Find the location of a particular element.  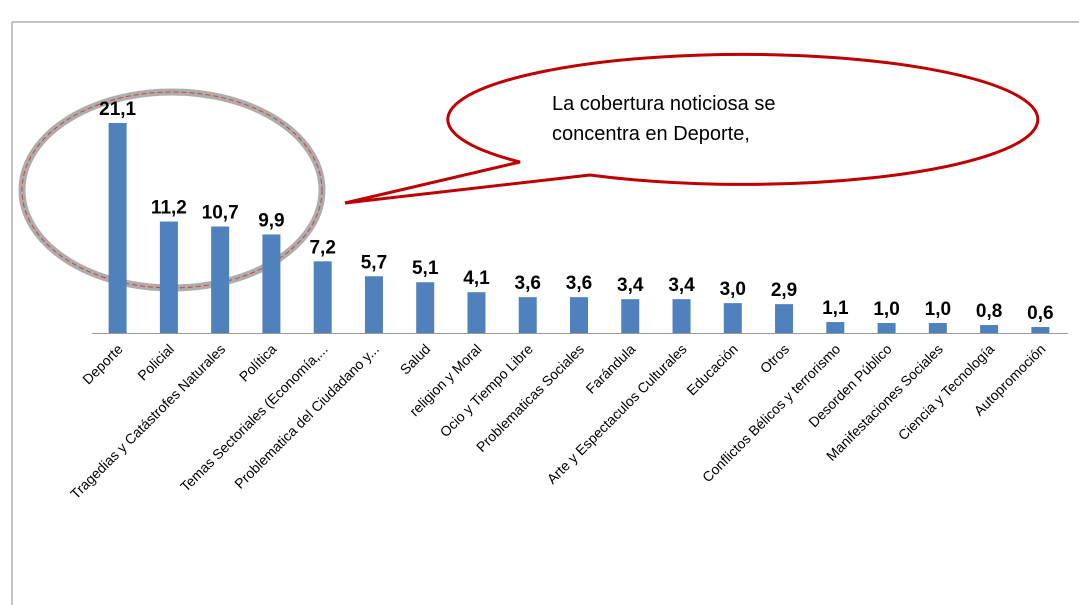

x-tick-label: Deporte is located at coordinates (102, 364).